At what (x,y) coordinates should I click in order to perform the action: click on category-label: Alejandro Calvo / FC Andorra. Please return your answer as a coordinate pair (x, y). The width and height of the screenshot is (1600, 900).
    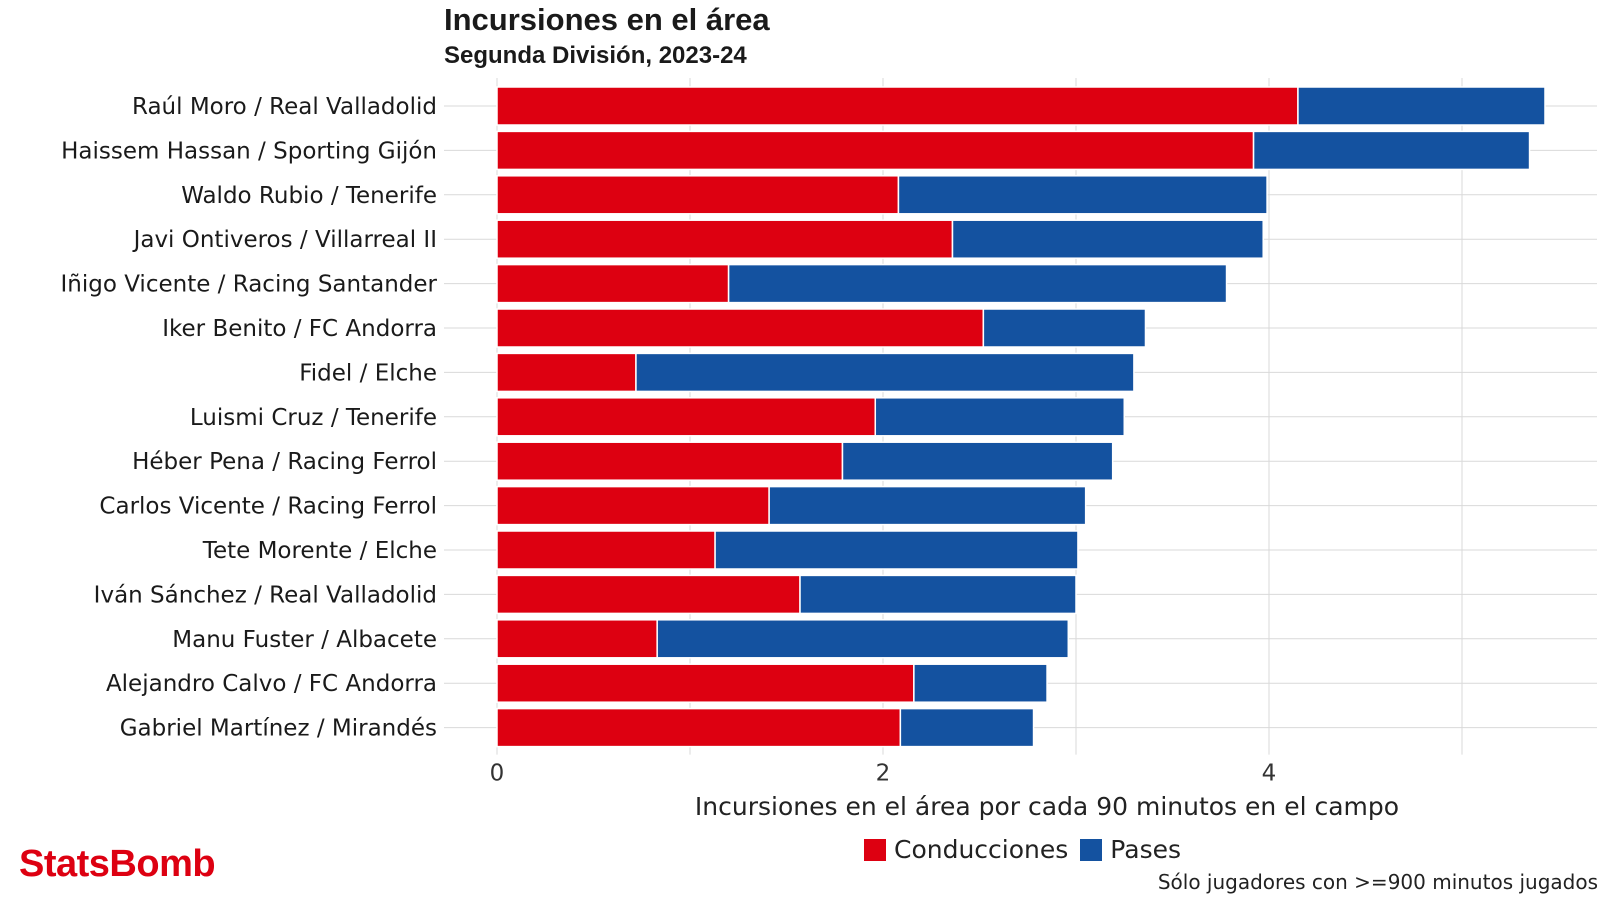
    Looking at the image, I should click on (271, 684).